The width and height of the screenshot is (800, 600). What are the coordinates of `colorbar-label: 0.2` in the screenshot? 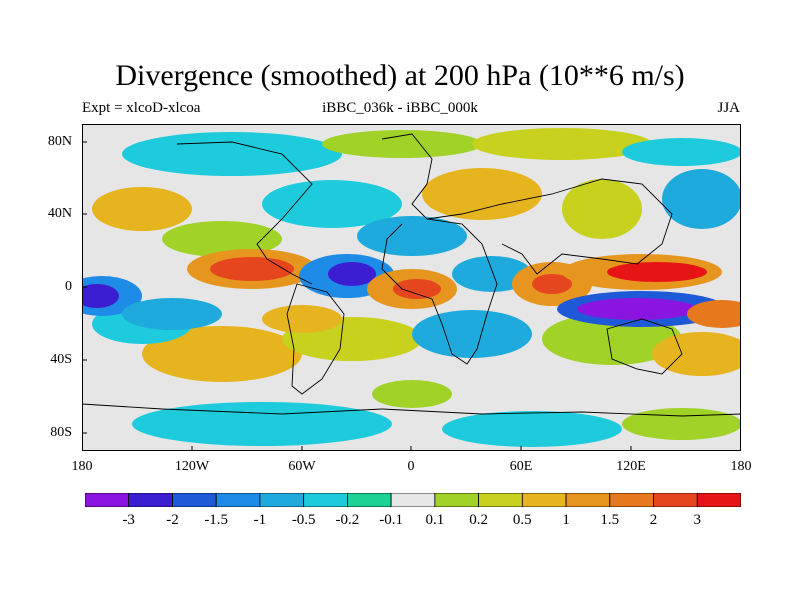 It's located at (478, 520).